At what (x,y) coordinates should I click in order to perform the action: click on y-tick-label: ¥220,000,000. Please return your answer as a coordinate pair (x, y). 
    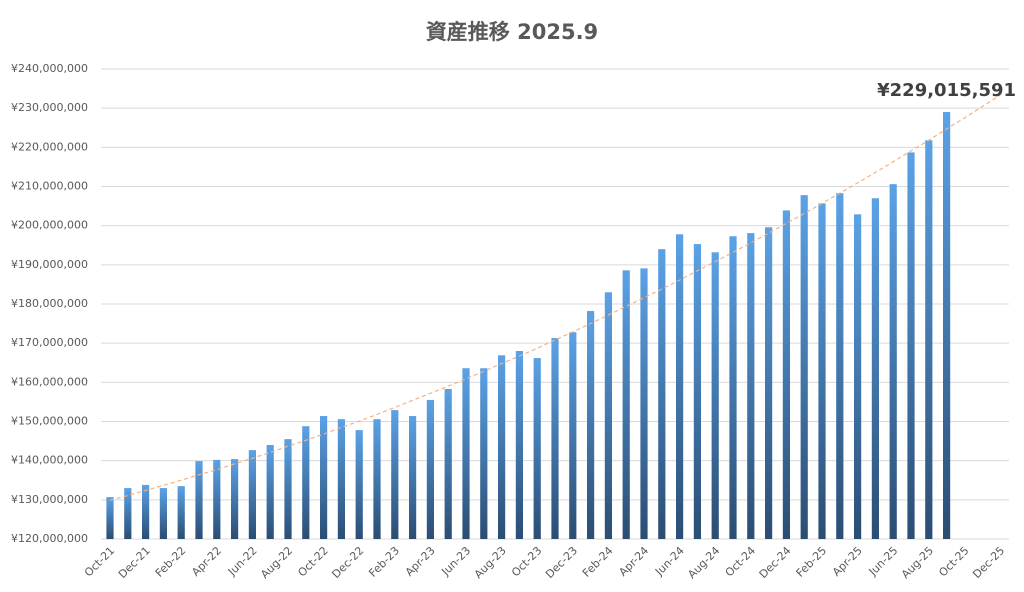
    Looking at the image, I should click on (49, 146).